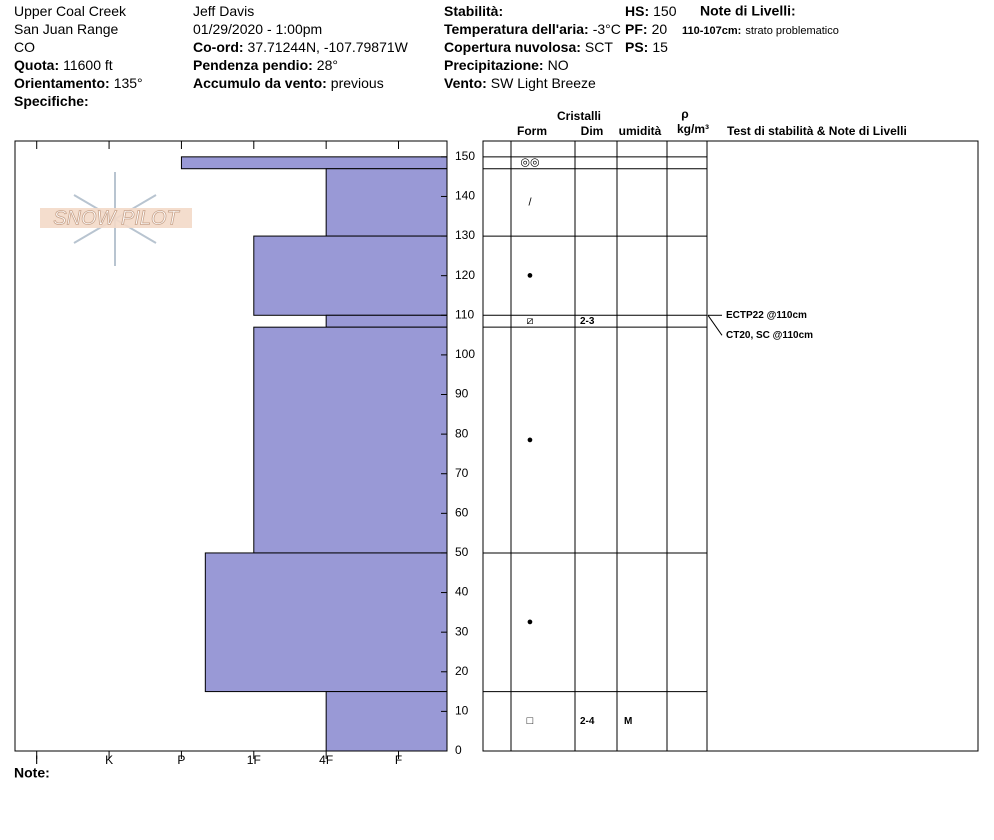  Describe the element at coordinates (636, 47) in the screenshot. I see `field-label: PS:` at that location.